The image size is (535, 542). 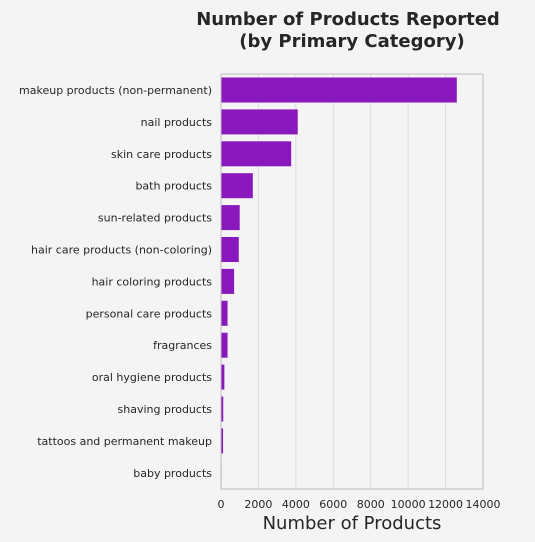 I want to click on x-tick-label: 6000, so click(x=333, y=504).